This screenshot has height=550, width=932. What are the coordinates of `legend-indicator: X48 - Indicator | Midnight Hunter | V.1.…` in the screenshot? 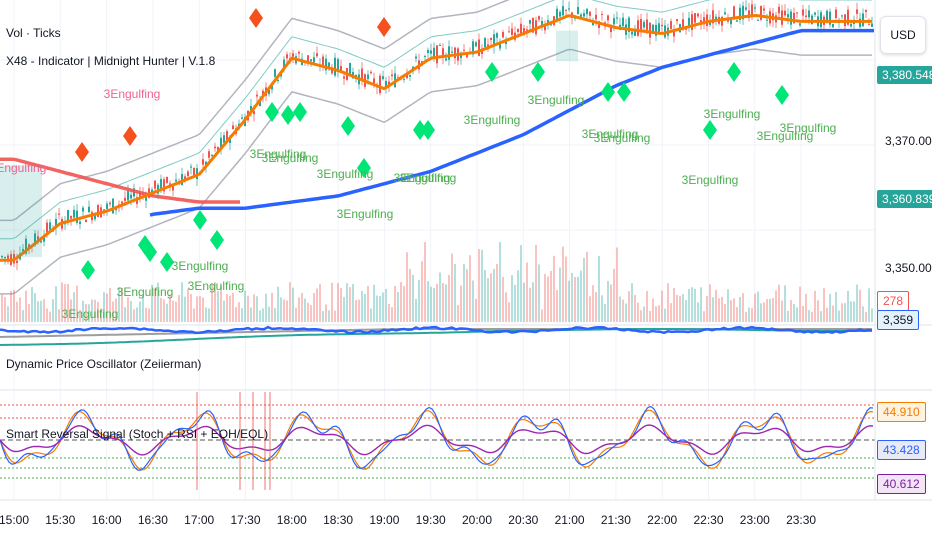 It's located at (111, 61).